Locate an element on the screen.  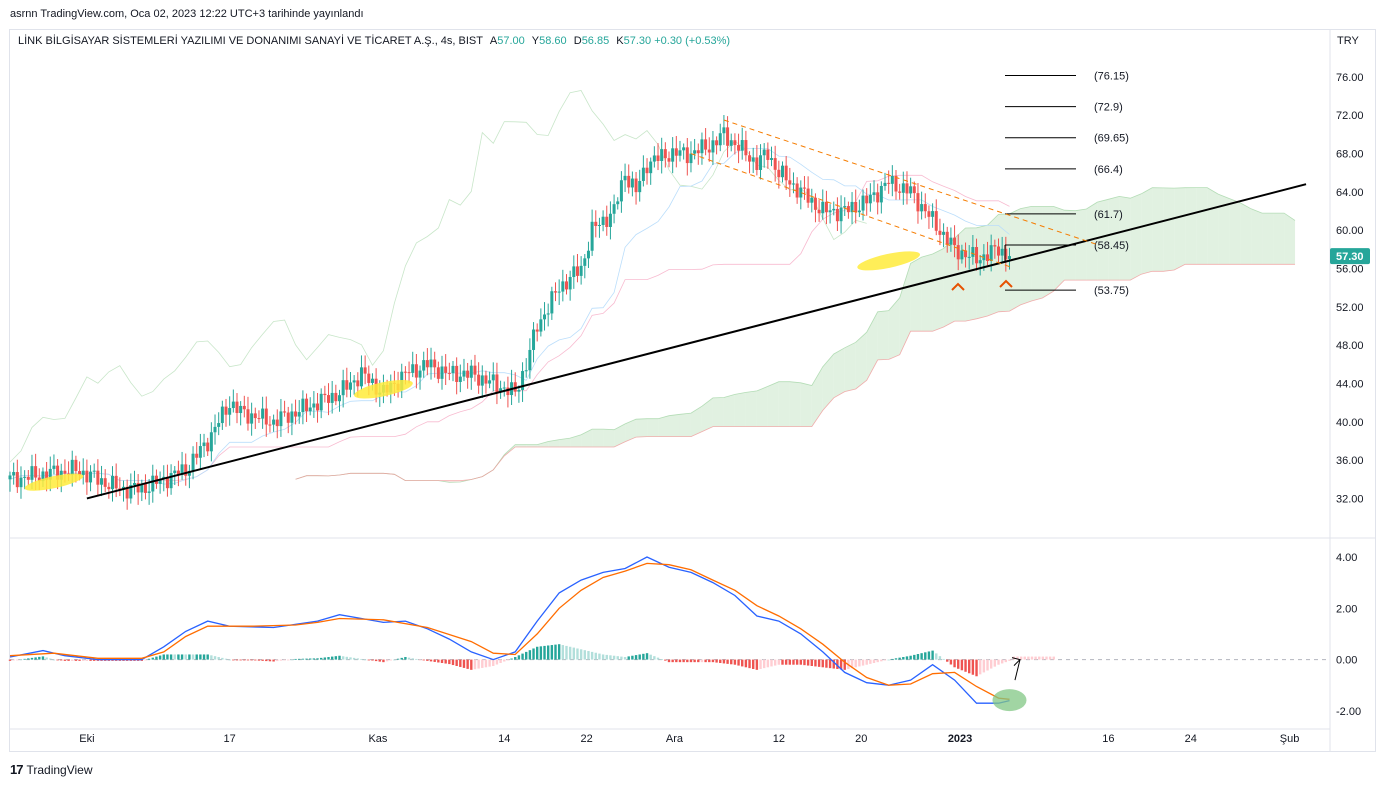
last-price-badge is located at coordinates (1350, 256).